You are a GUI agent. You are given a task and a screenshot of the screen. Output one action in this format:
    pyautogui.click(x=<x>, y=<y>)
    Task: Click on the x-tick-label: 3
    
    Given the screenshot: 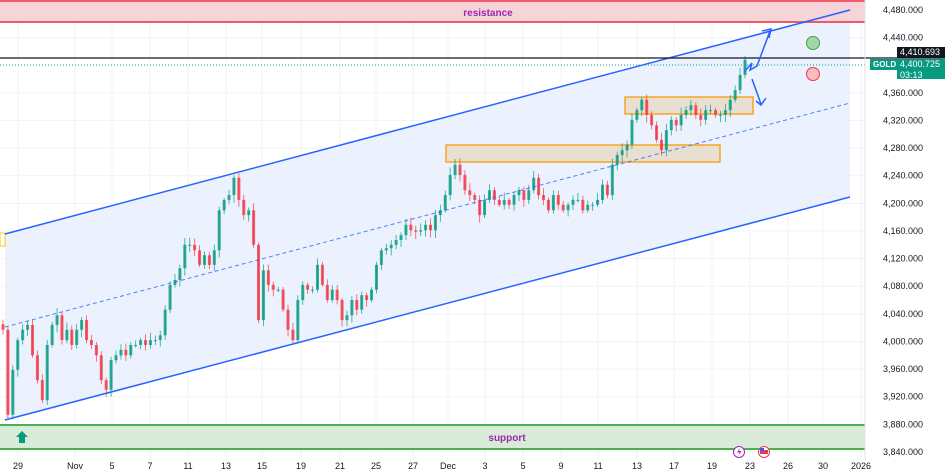 What is the action you would take?
    pyautogui.click(x=484, y=466)
    